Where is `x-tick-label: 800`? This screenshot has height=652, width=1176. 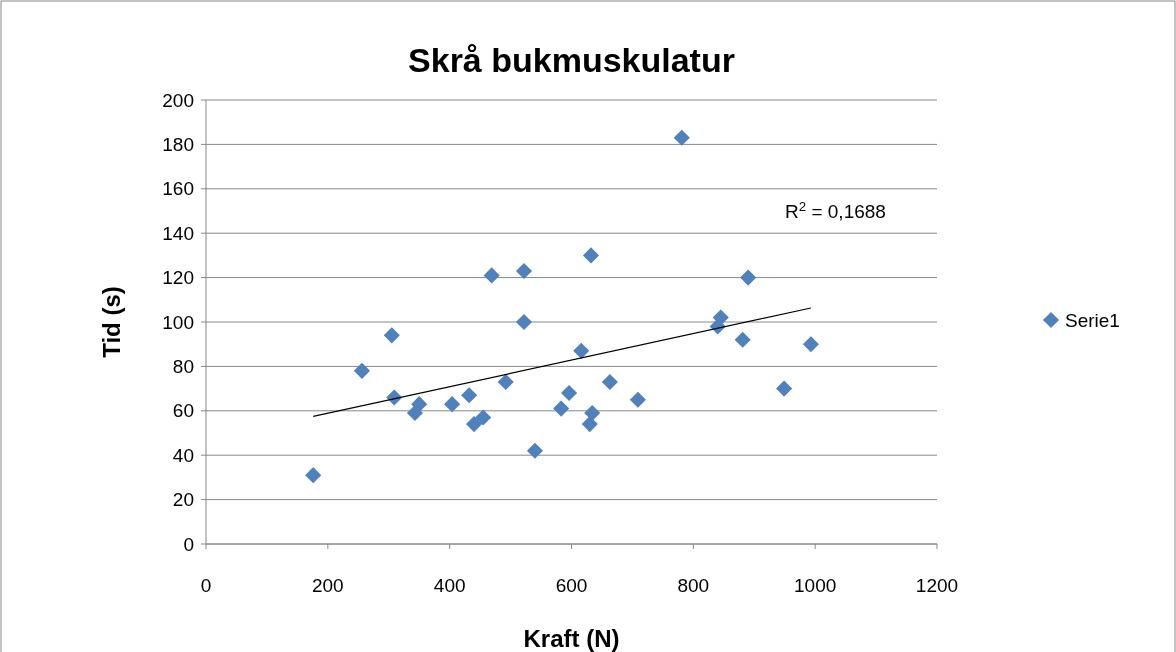 x-tick-label: 800 is located at coordinates (693, 585).